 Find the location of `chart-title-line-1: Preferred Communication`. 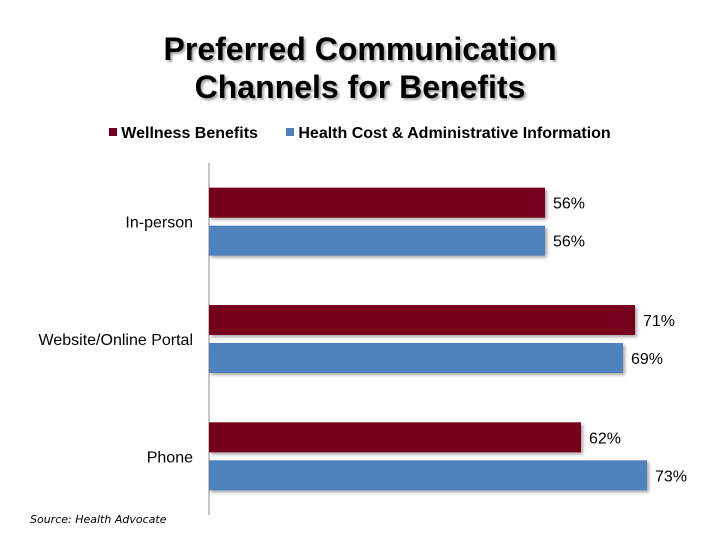

chart-title-line-1: Preferred Communication is located at coordinates (360, 49).